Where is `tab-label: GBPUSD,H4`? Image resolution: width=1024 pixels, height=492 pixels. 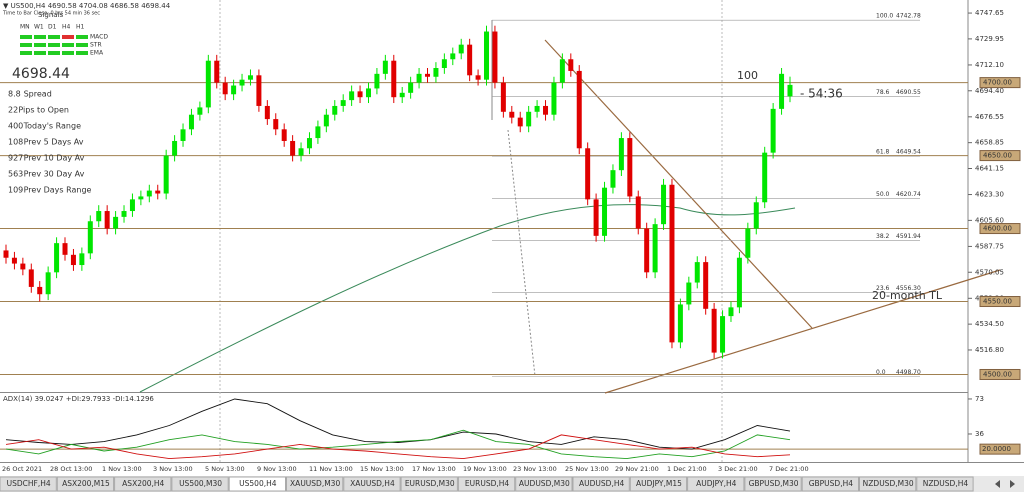
tab-label: GBPUSD,H4 is located at coordinates (831, 483).